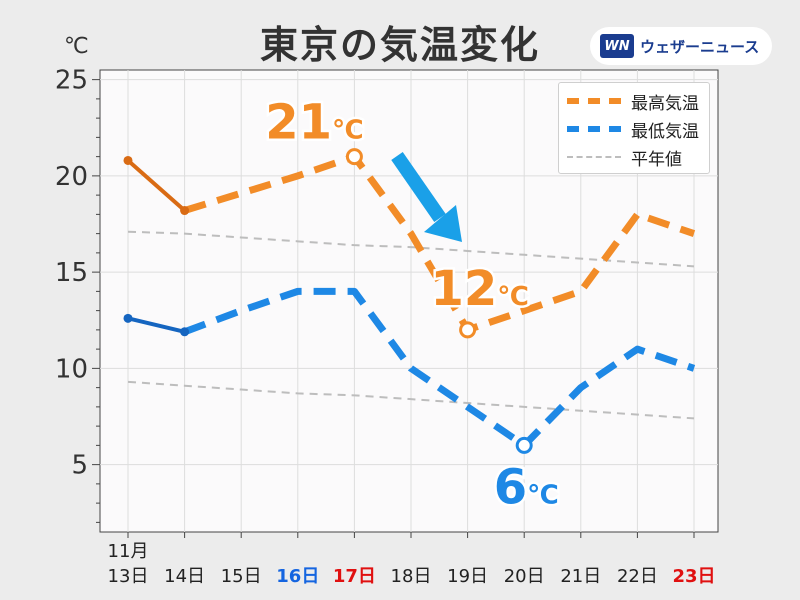 Image resolution: width=800 pixels, height=600 pixels. Describe the element at coordinates (71, 273) in the screenshot. I see `y-tick-label: 15` at that location.